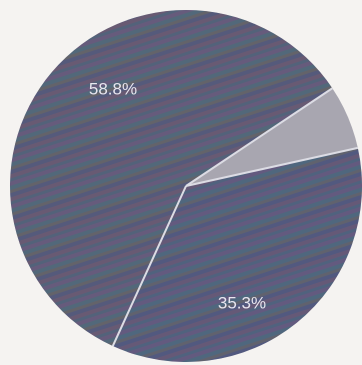  What do you see at coordinates (242, 302) in the screenshot?
I see `slice-label: 35.3%` at bounding box center [242, 302].